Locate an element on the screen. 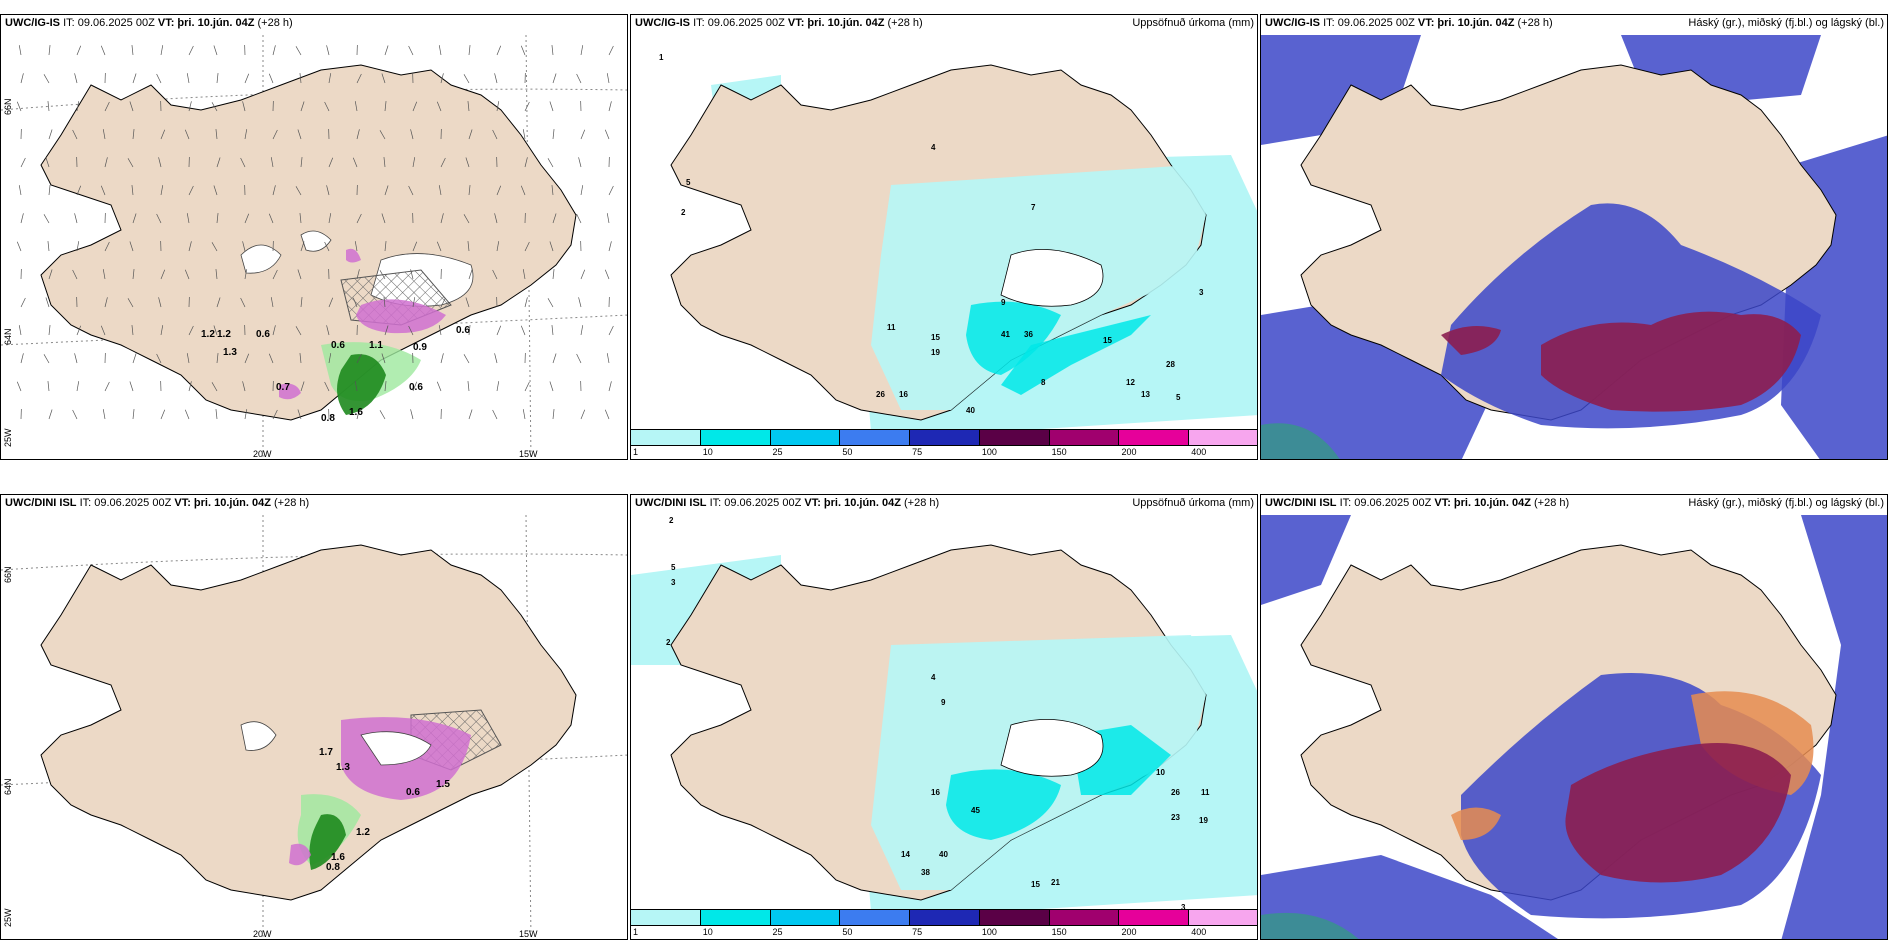 This screenshot has height=950, width=1900. value-label: 0.8 is located at coordinates (333, 867).